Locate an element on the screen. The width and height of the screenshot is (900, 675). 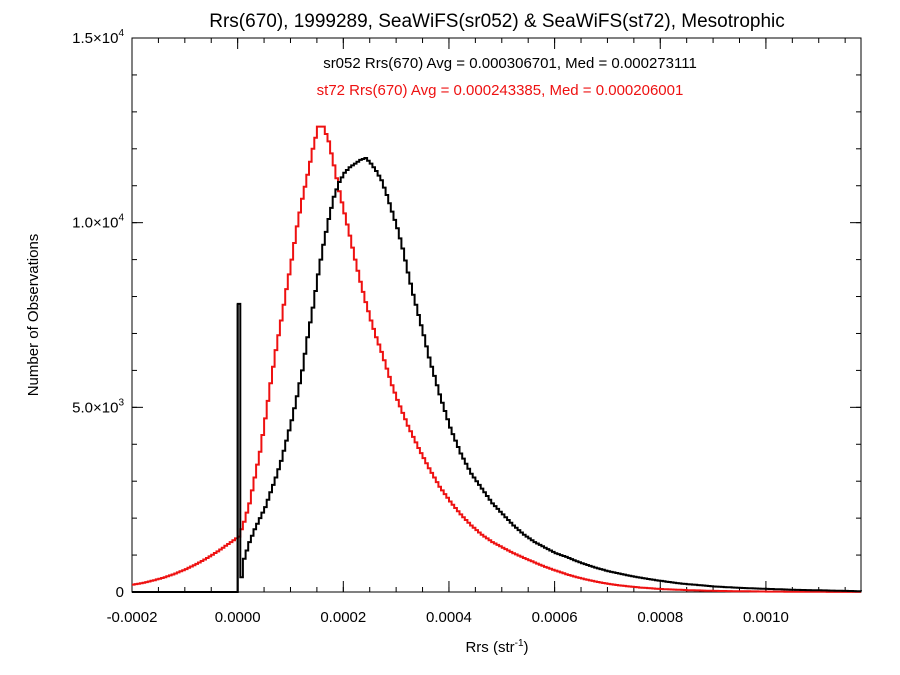
x-axis-label-close: ) is located at coordinates (526, 647).